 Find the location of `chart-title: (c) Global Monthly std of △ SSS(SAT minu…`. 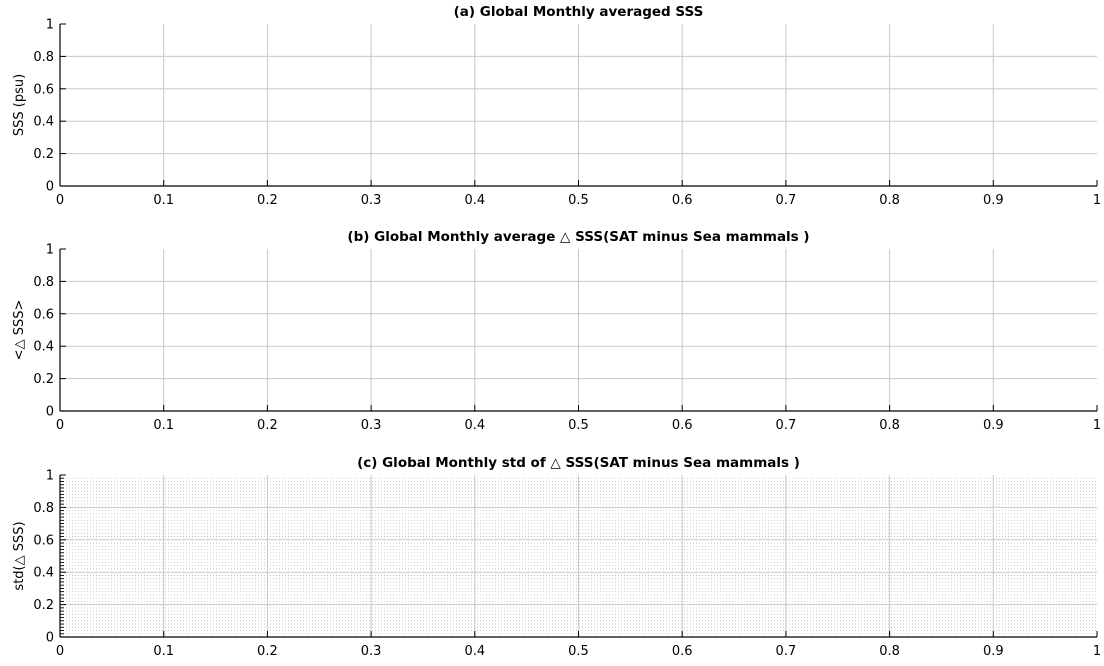

chart-title: (c) Global Monthly std of △ SSS(SAT minu… is located at coordinates (578, 463).